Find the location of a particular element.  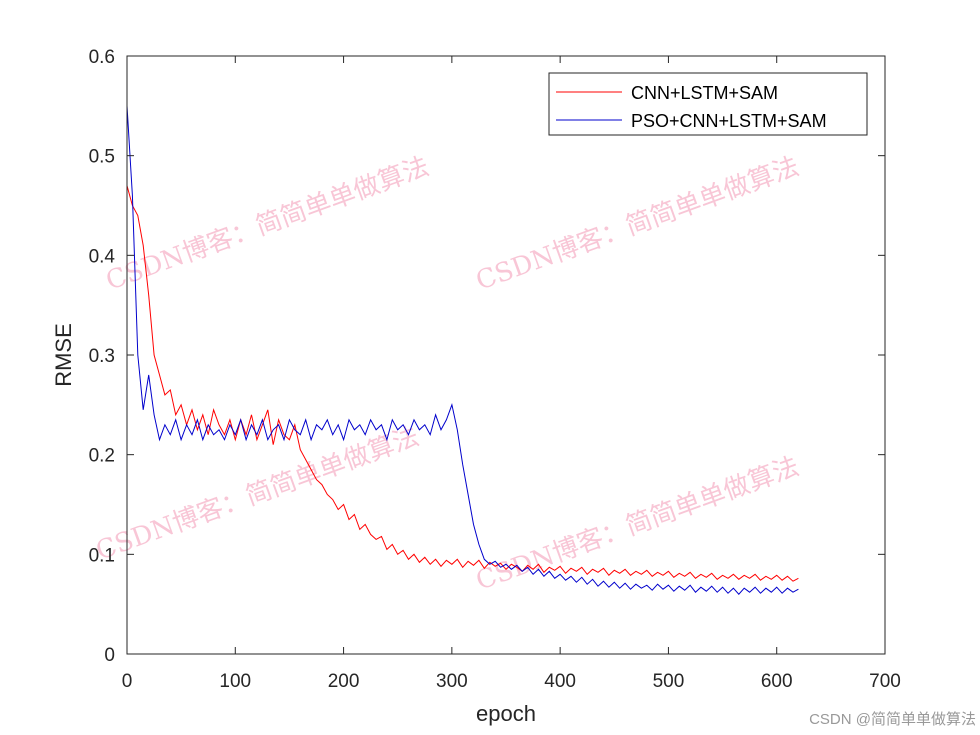

y-tick-label: 0.2 is located at coordinates (102, 456).